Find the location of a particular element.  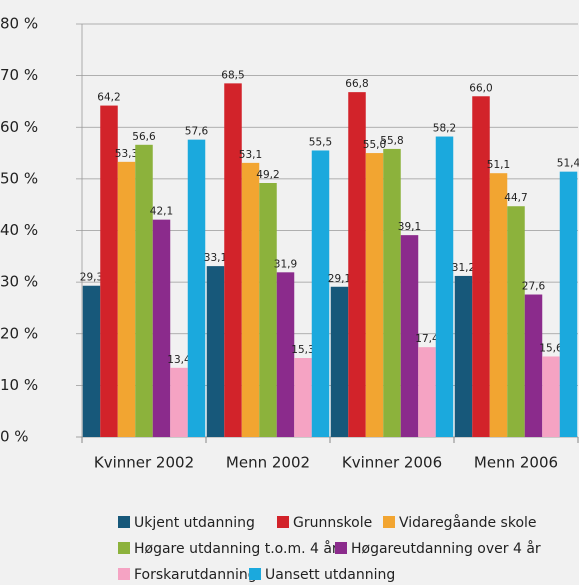

value-label: 27,6 is located at coordinates (534, 287).